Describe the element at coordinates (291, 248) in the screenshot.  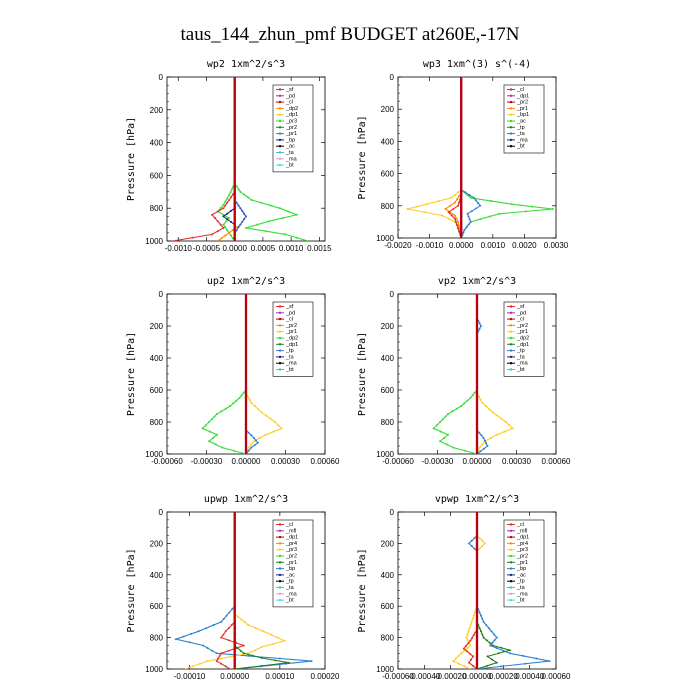
I see `x-tick-label: 0.0010` at that location.